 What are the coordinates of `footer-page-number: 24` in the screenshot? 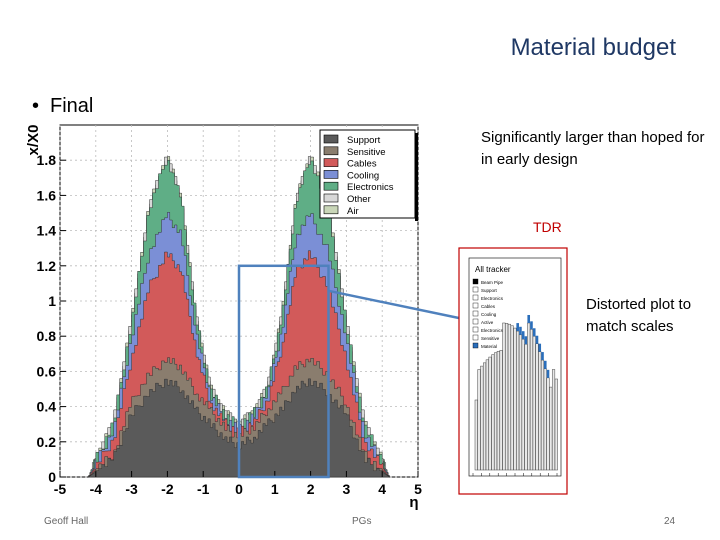 It's located at (670, 521).